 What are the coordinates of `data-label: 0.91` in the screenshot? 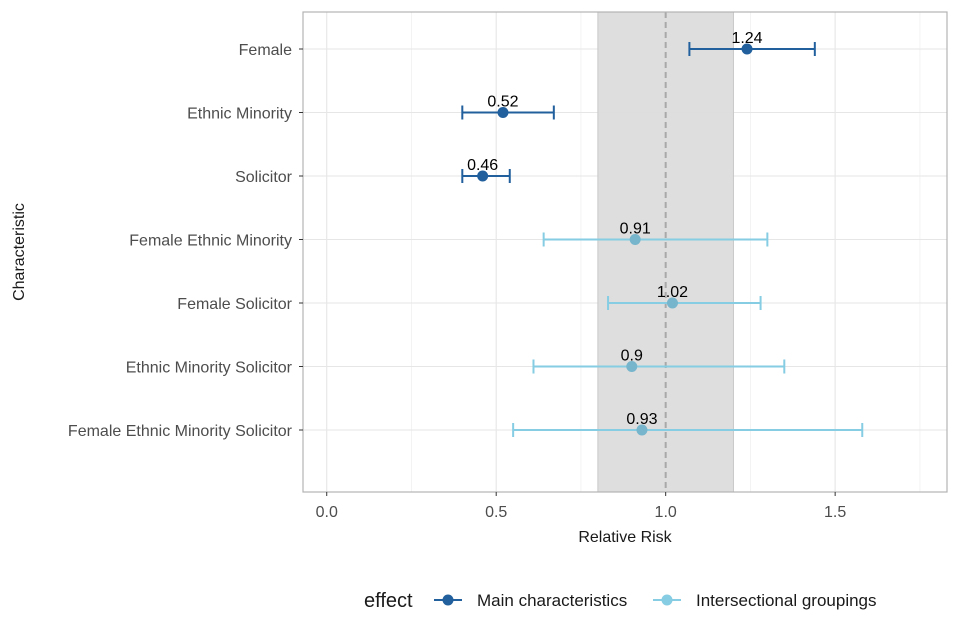 It's located at (635, 229).